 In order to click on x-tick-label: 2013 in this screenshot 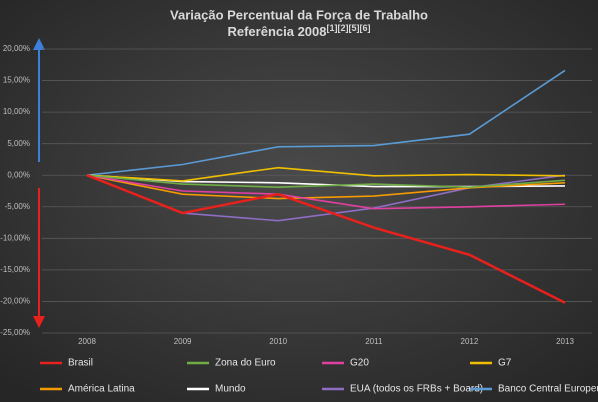, I will do `click(565, 341)`.